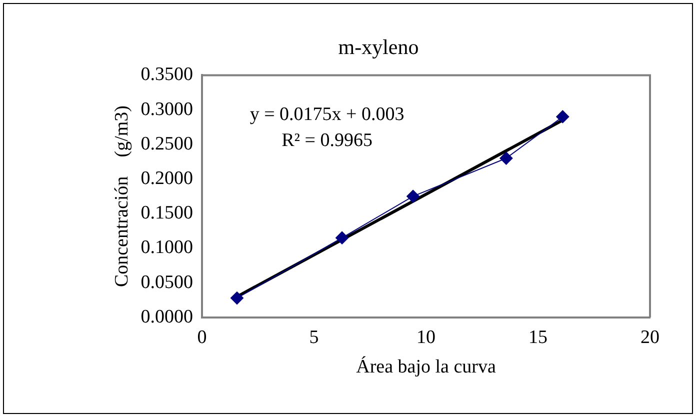 This screenshot has width=698, height=419. Describe the element at coordinates (167, 143) in the screenshot. I see `y-tick-label: 0.2500` at that location.